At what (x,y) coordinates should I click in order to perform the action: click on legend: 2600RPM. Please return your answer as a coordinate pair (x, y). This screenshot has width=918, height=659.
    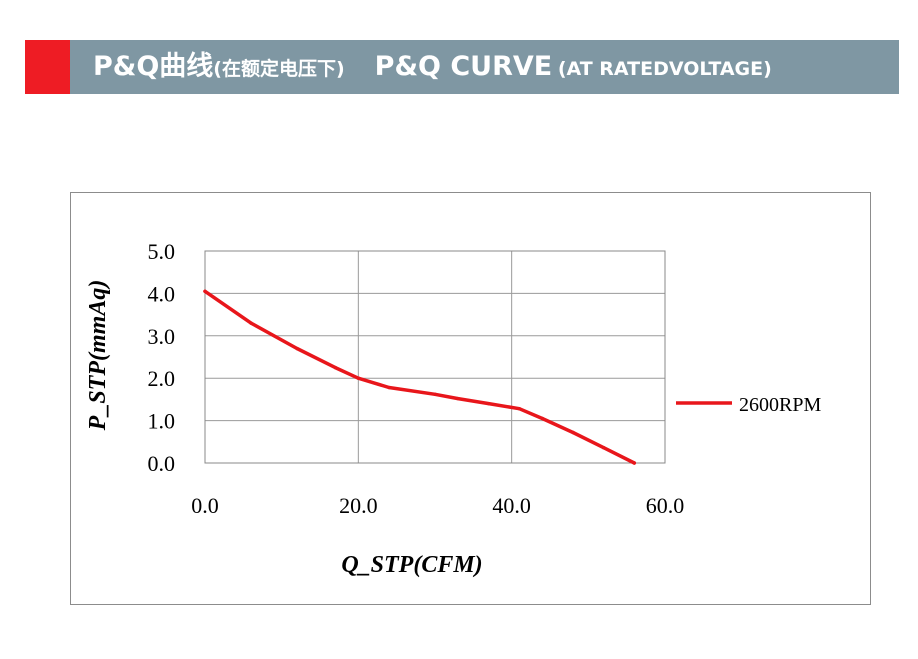
    Looking at the image, I should click on (748, 405).